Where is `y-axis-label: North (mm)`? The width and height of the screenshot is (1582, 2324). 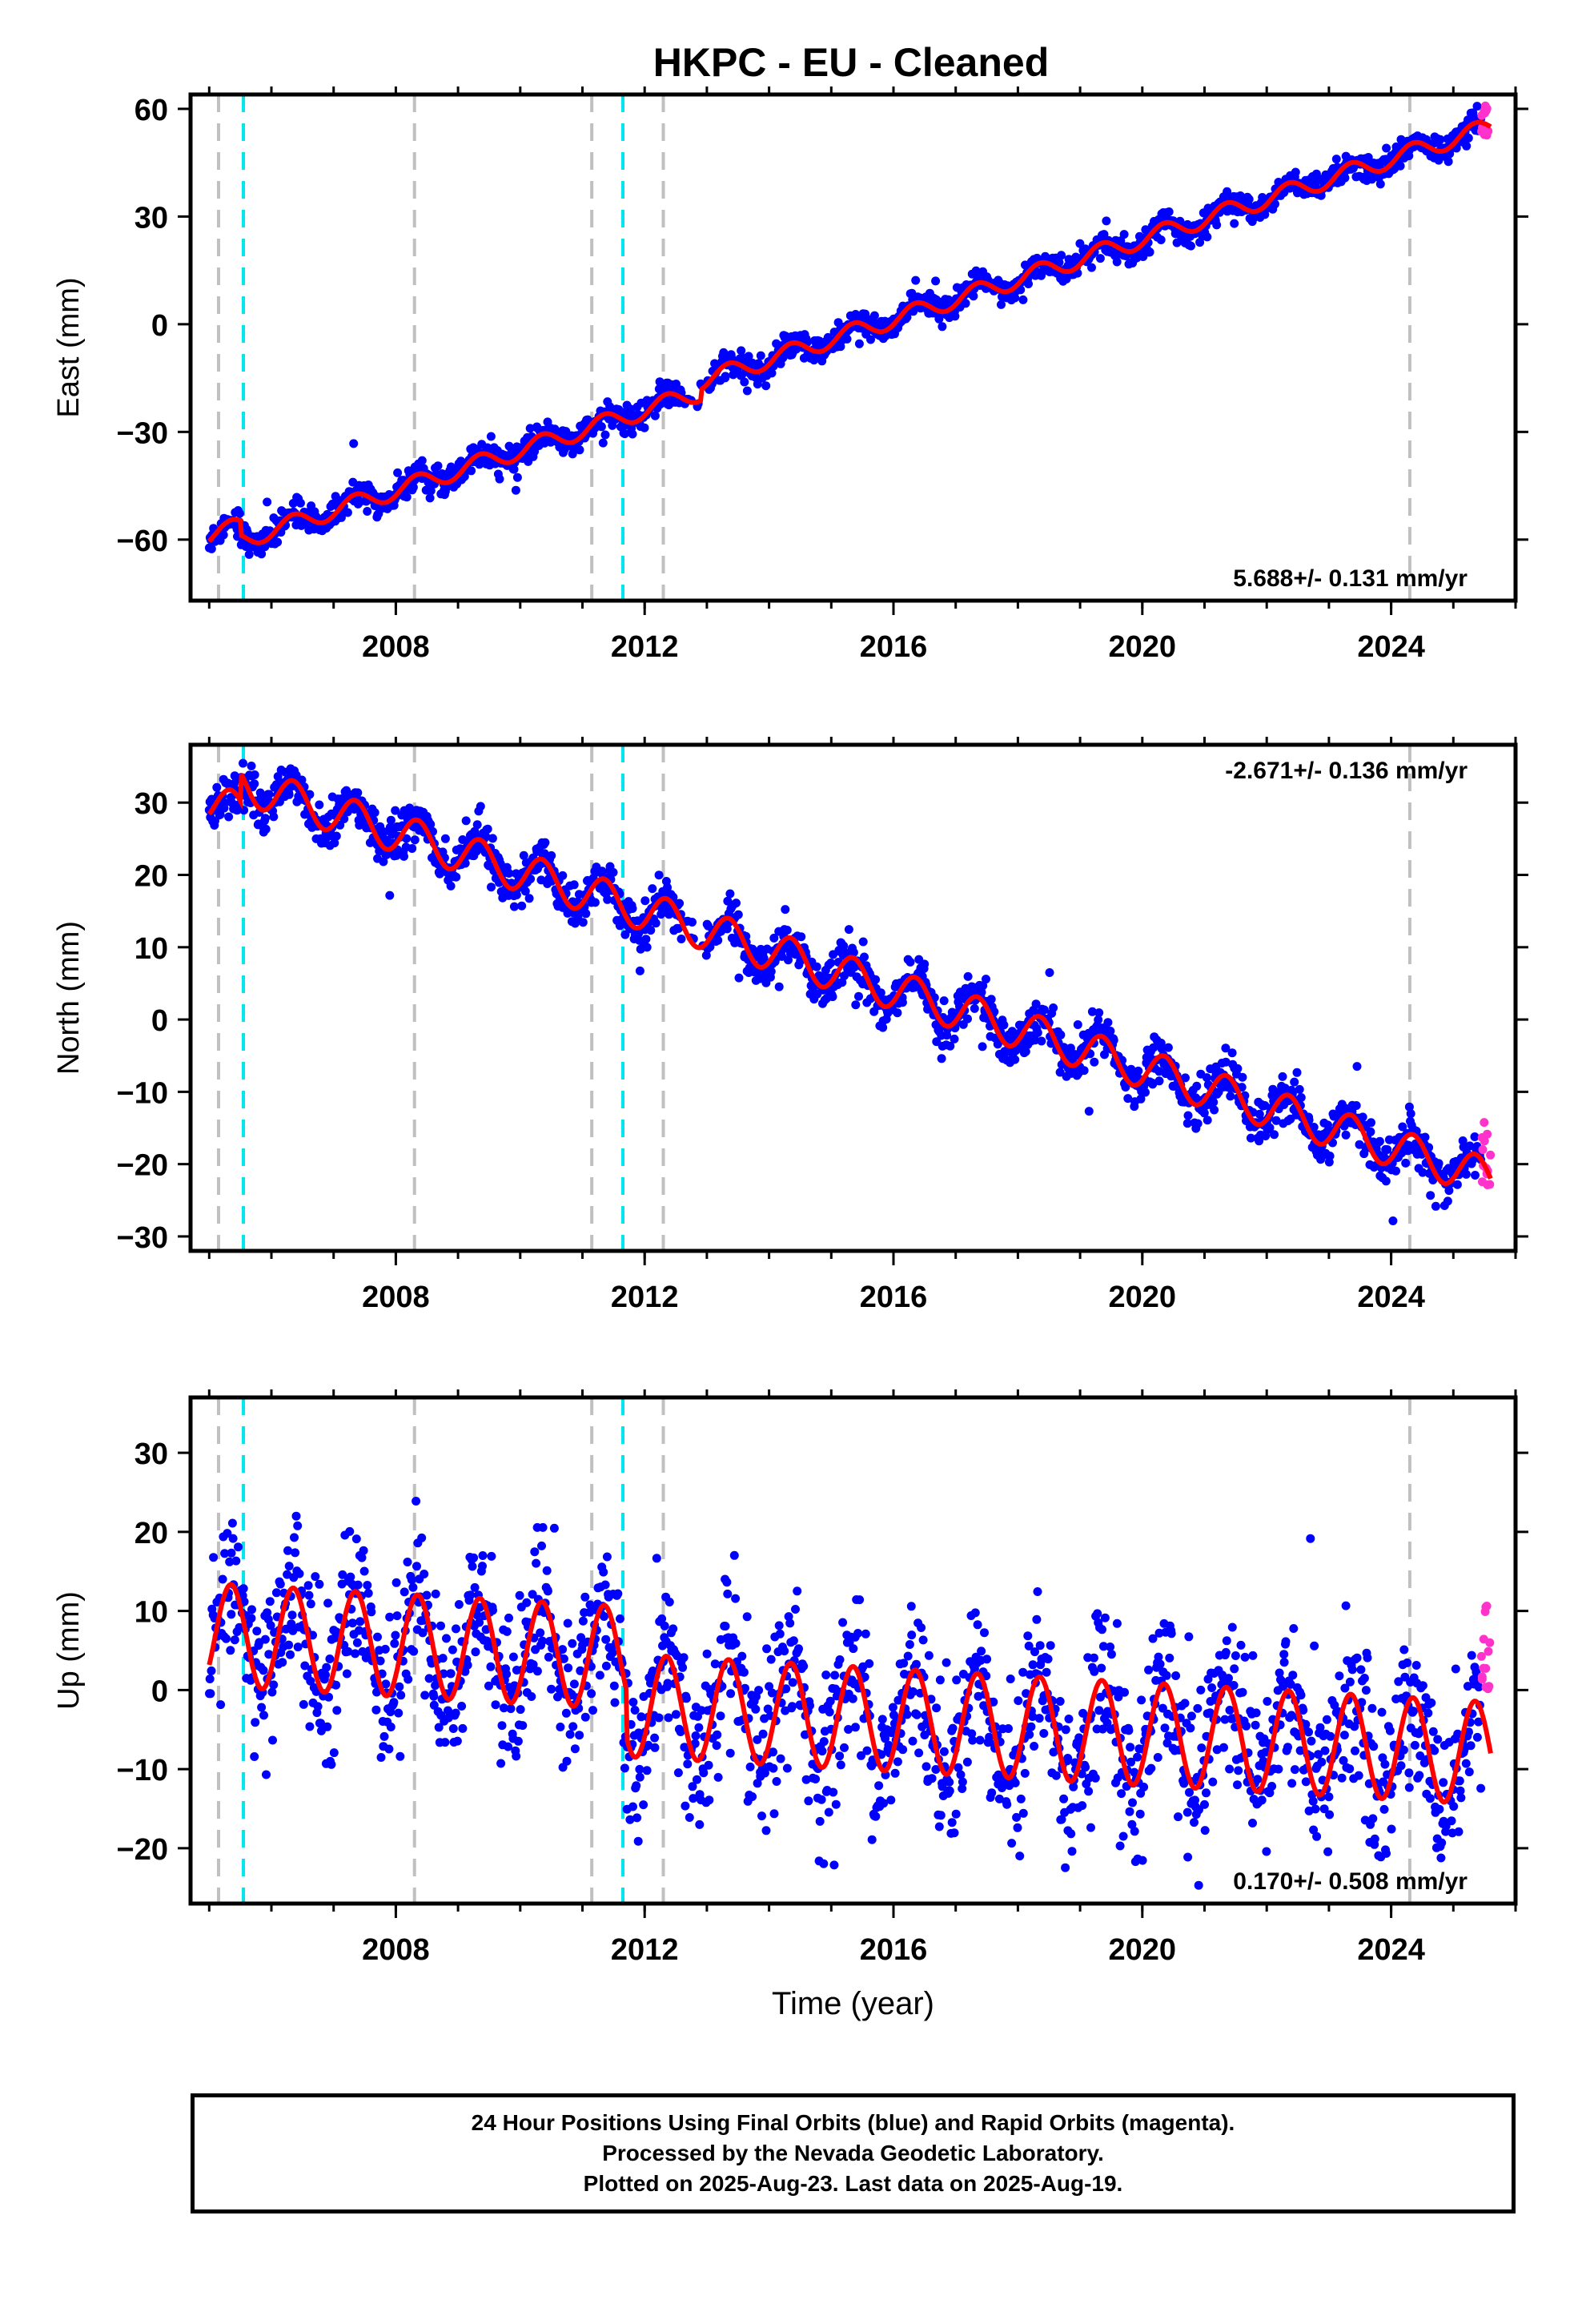
y-axis-label: North (mm) is located at coordinates (69, 998).